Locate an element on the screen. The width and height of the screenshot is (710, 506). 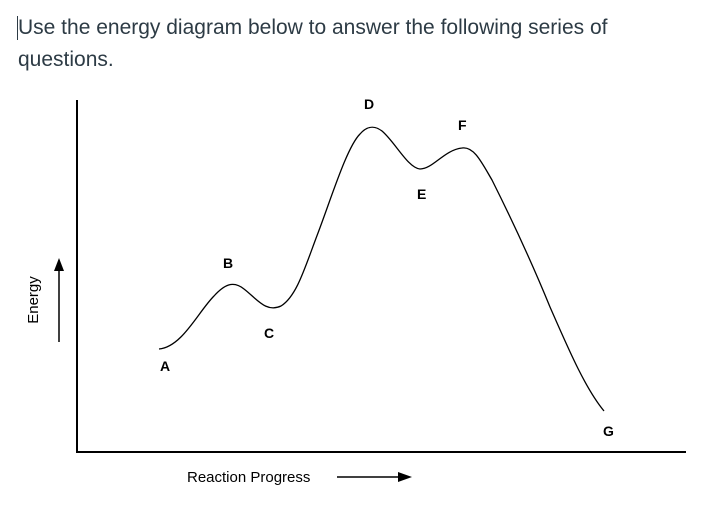
y-axis-label: Energy is located at coordinates (33, 300).